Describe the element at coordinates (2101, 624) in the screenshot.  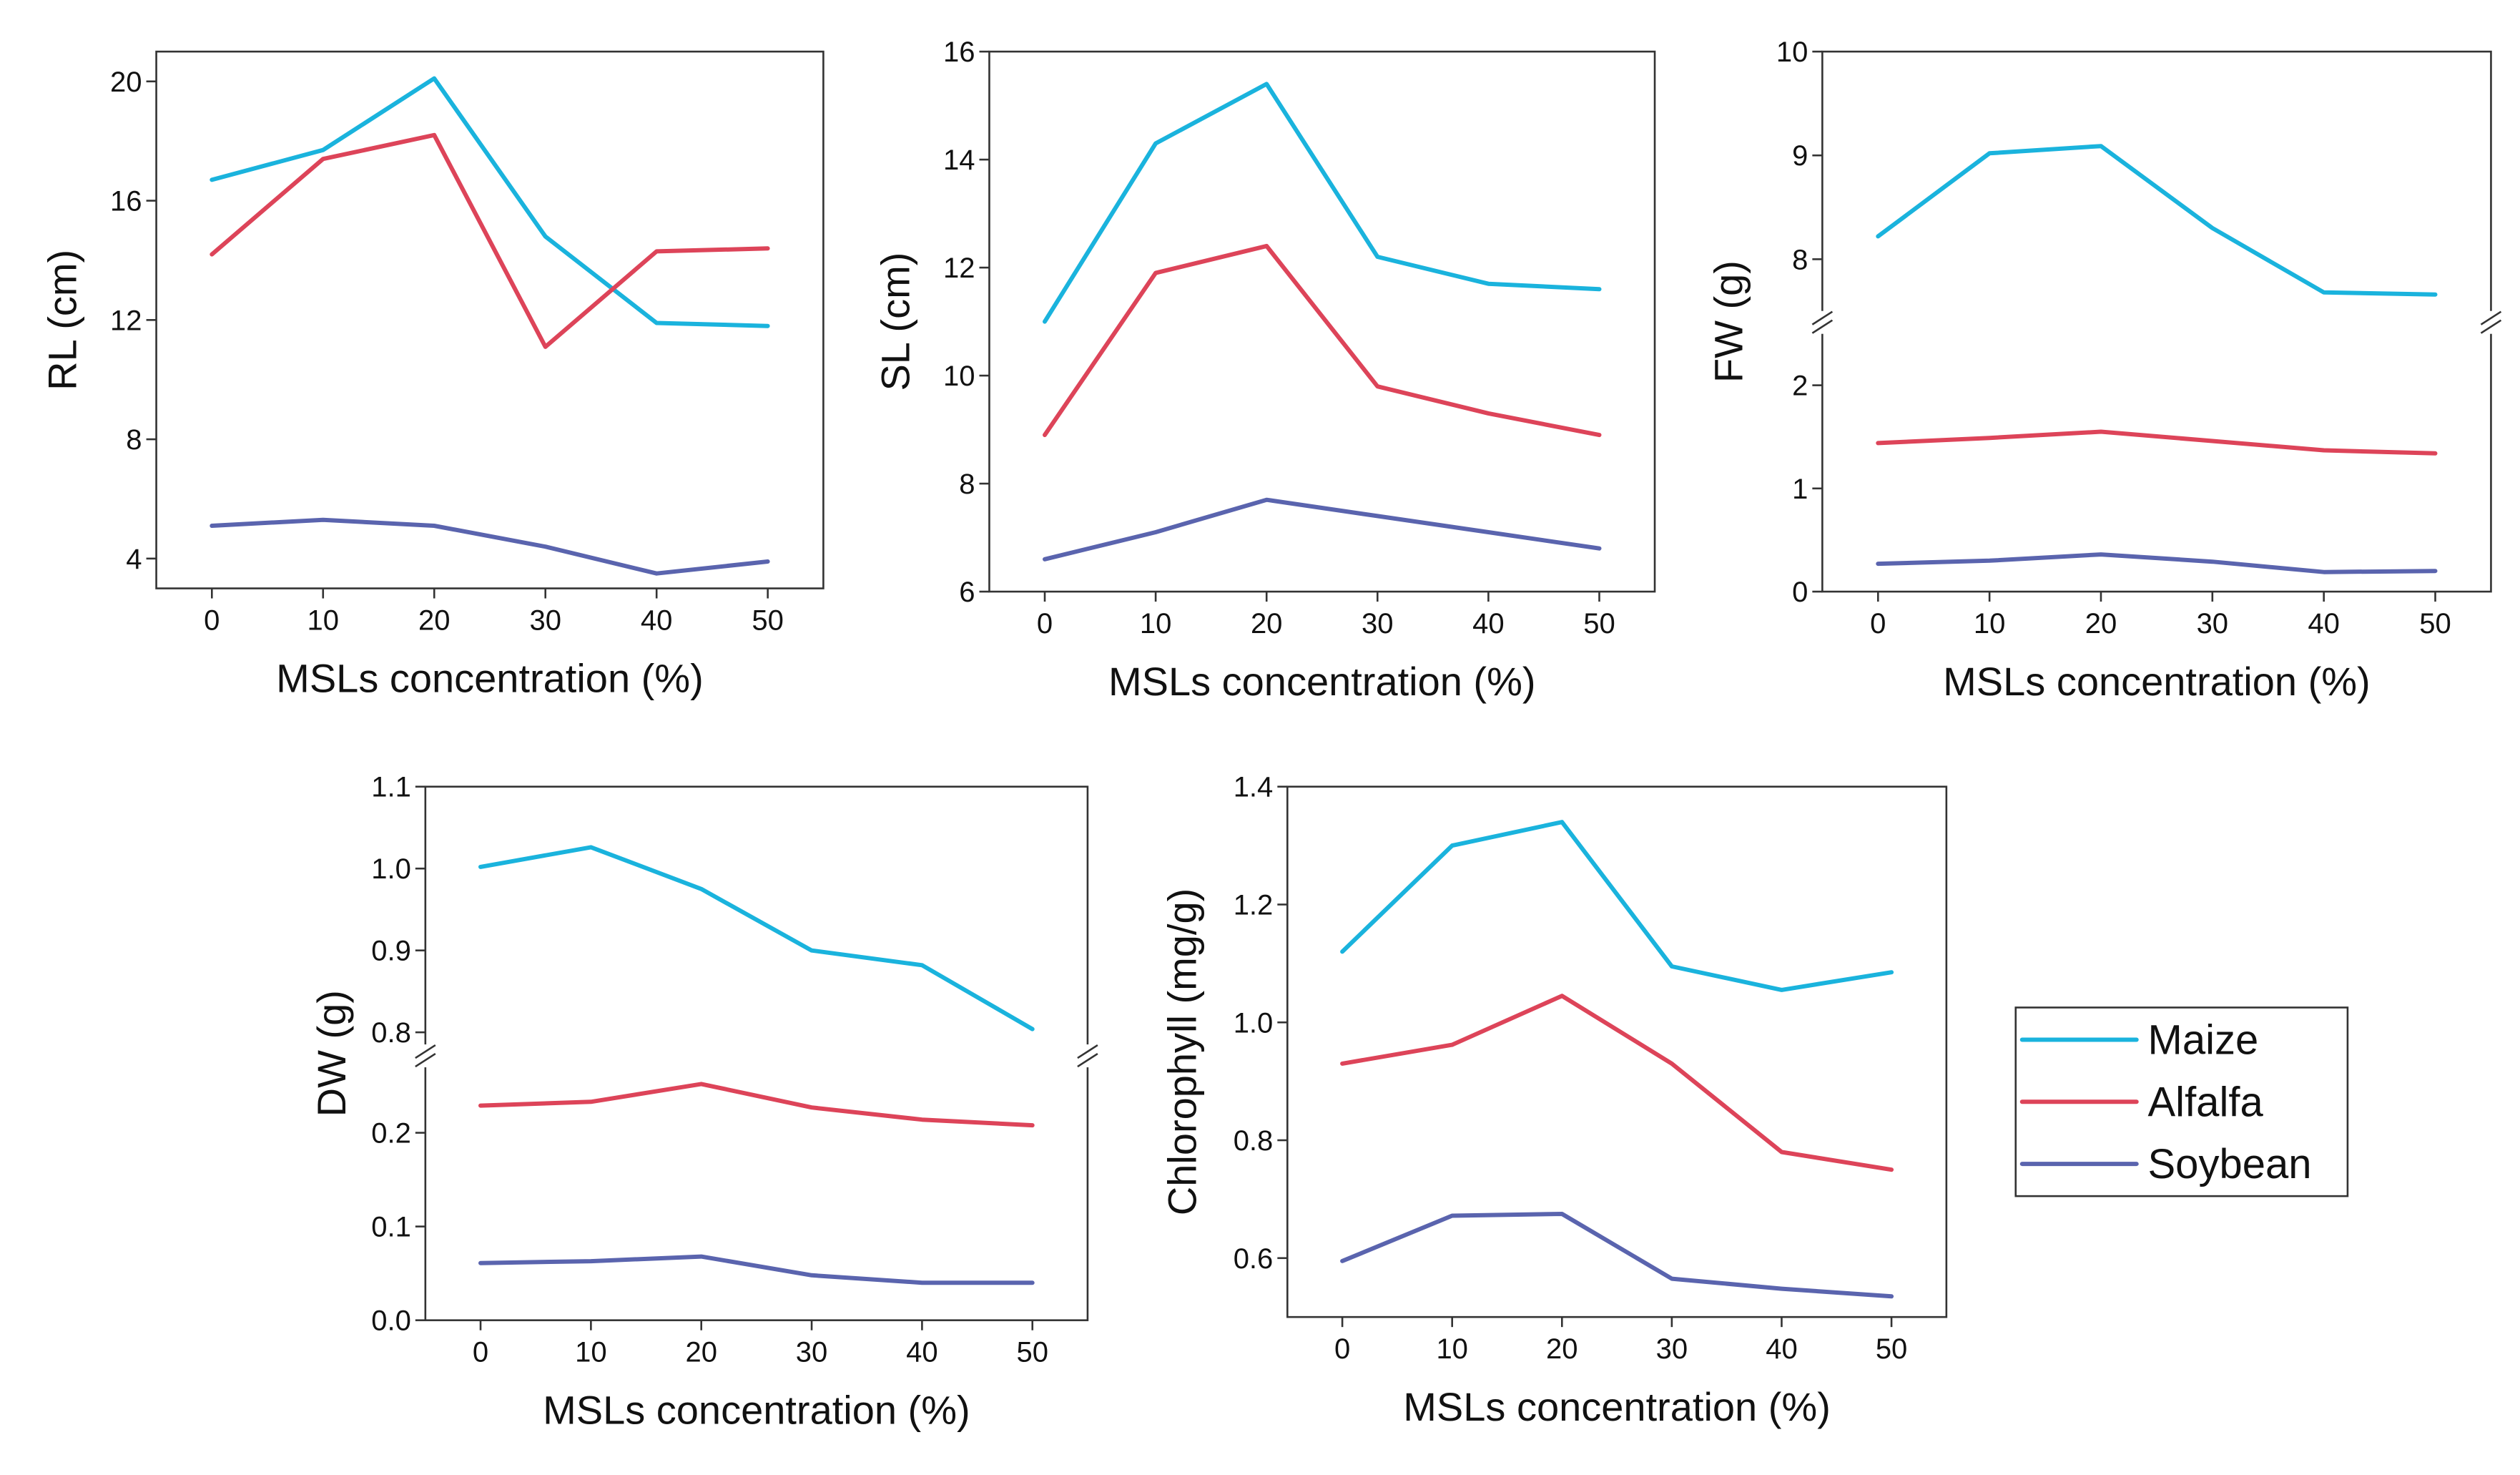
I see `fw-x-tick-label: 20` at that location.